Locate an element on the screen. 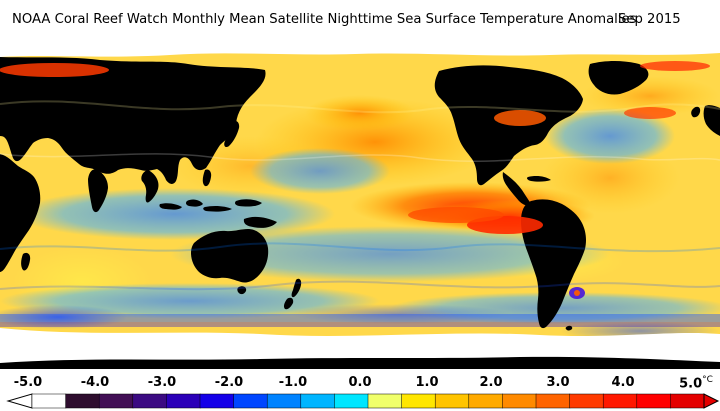 The height and width of the screenshot is (411, 720). colorbar-tick-label: -3.0 is located at coordinates (162, 382).